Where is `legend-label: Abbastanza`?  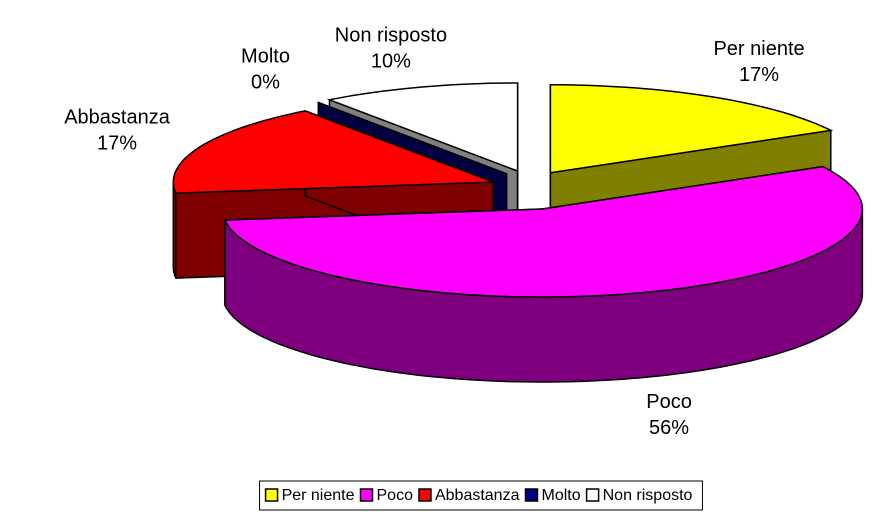 legend-label: Abbastanza is located at coordinates (477, 495).